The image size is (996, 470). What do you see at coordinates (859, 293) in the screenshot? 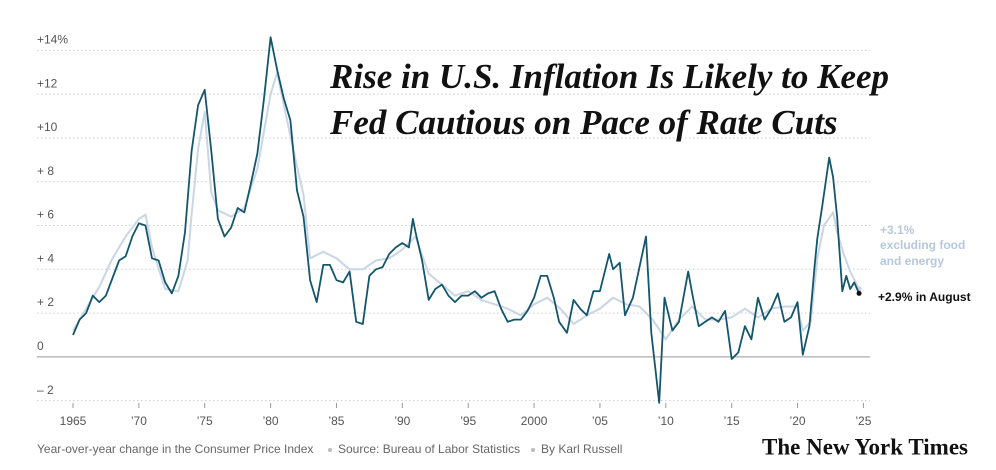
I see `end-point` at bounding box center [859, 293].